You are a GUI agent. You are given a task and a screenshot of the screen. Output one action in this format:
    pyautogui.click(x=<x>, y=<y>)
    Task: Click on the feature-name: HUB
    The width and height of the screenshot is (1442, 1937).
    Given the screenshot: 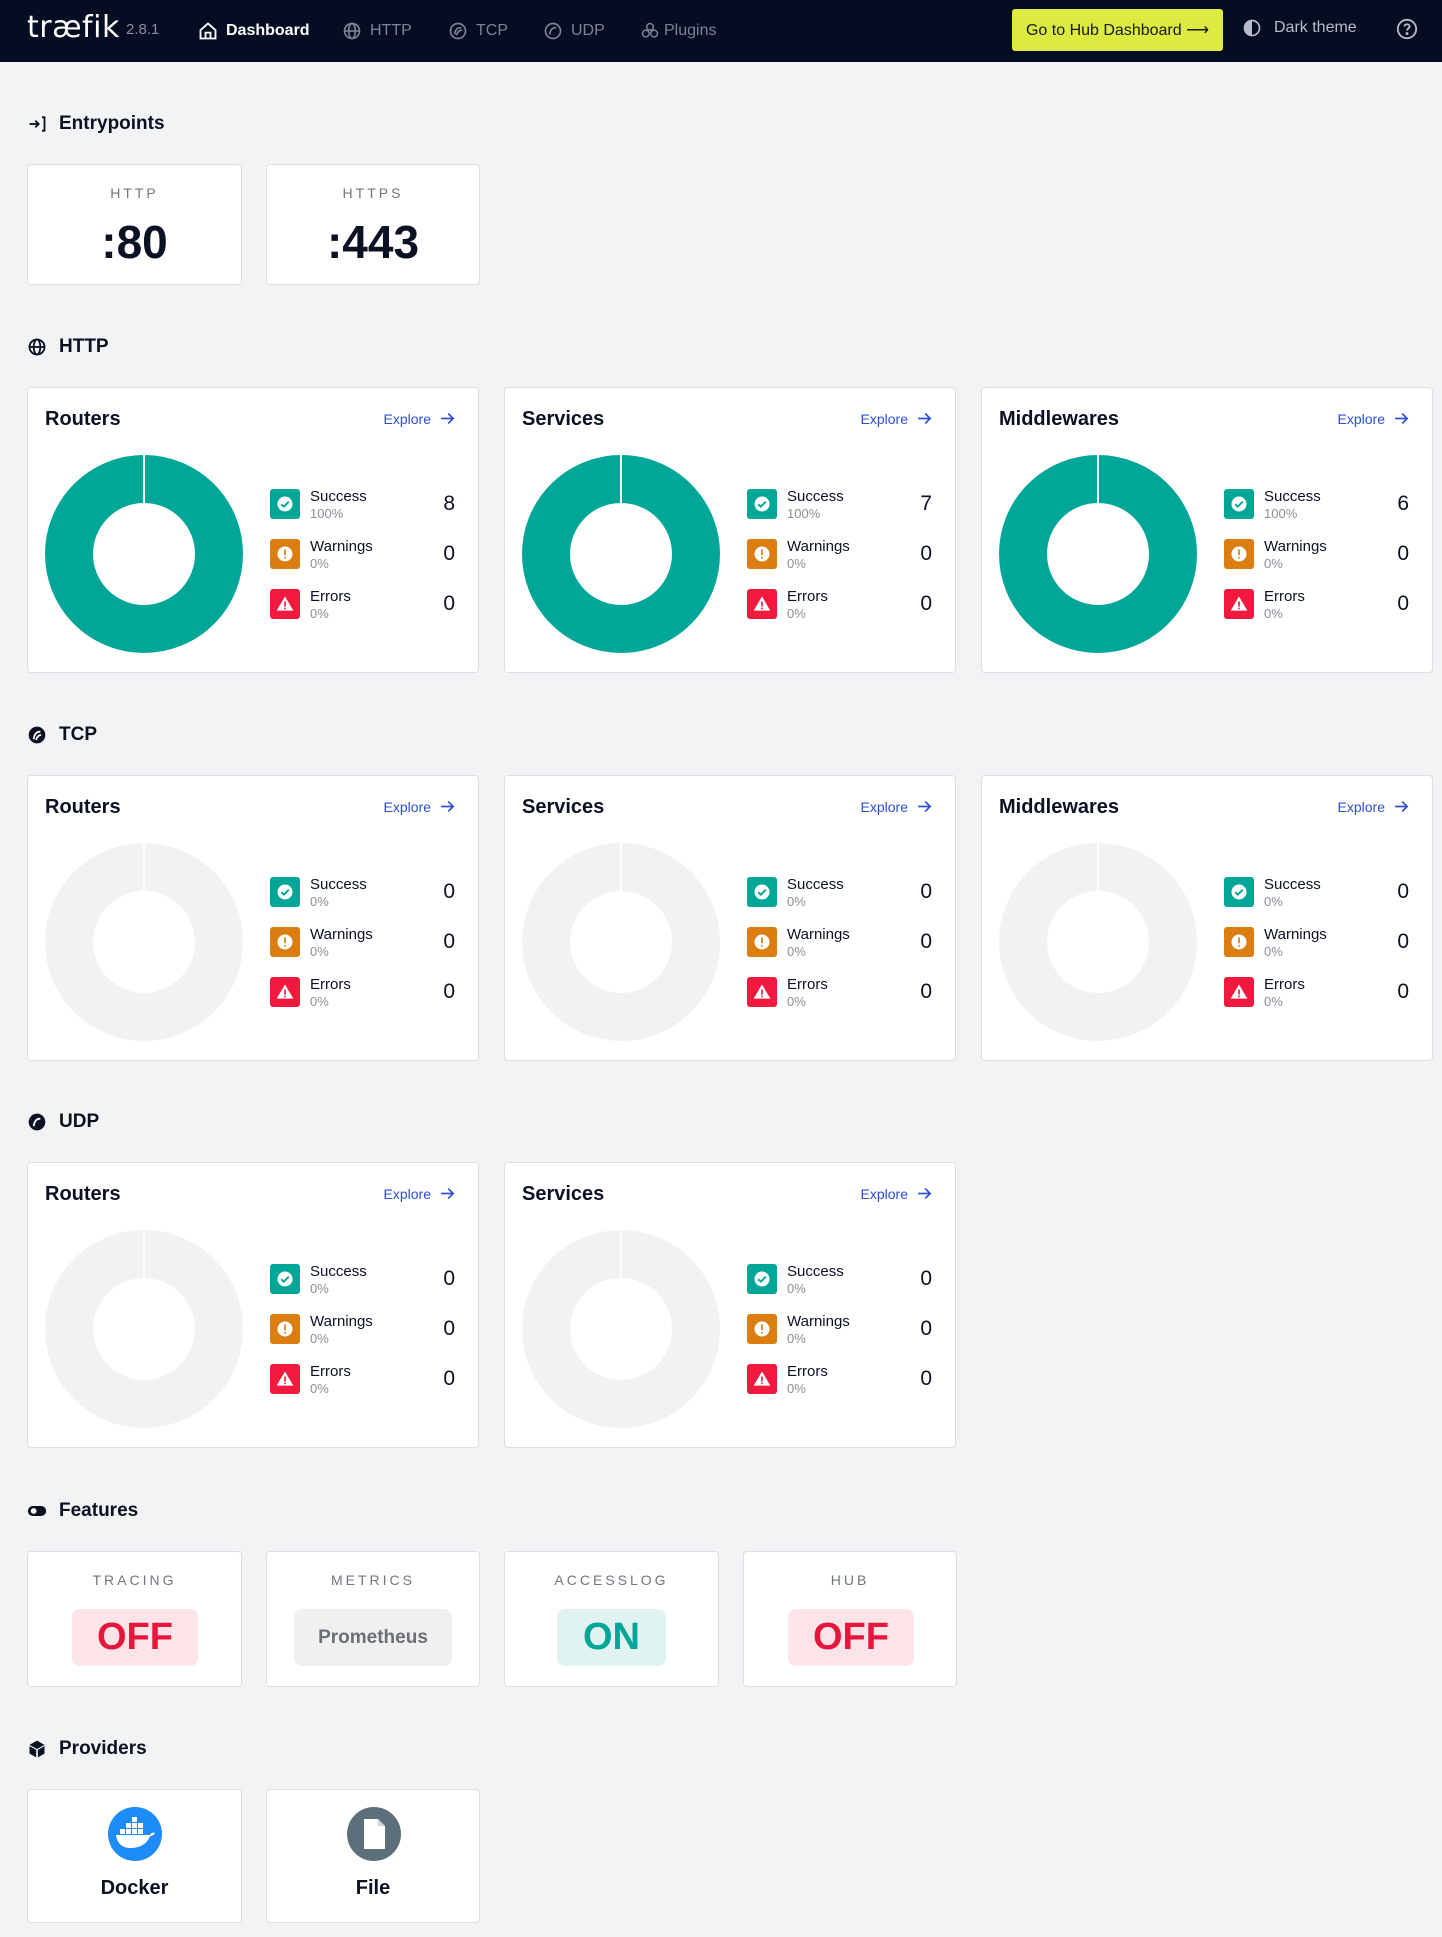 What is the action you would take?
    pyautogui.click(x=850, y=1580)
    